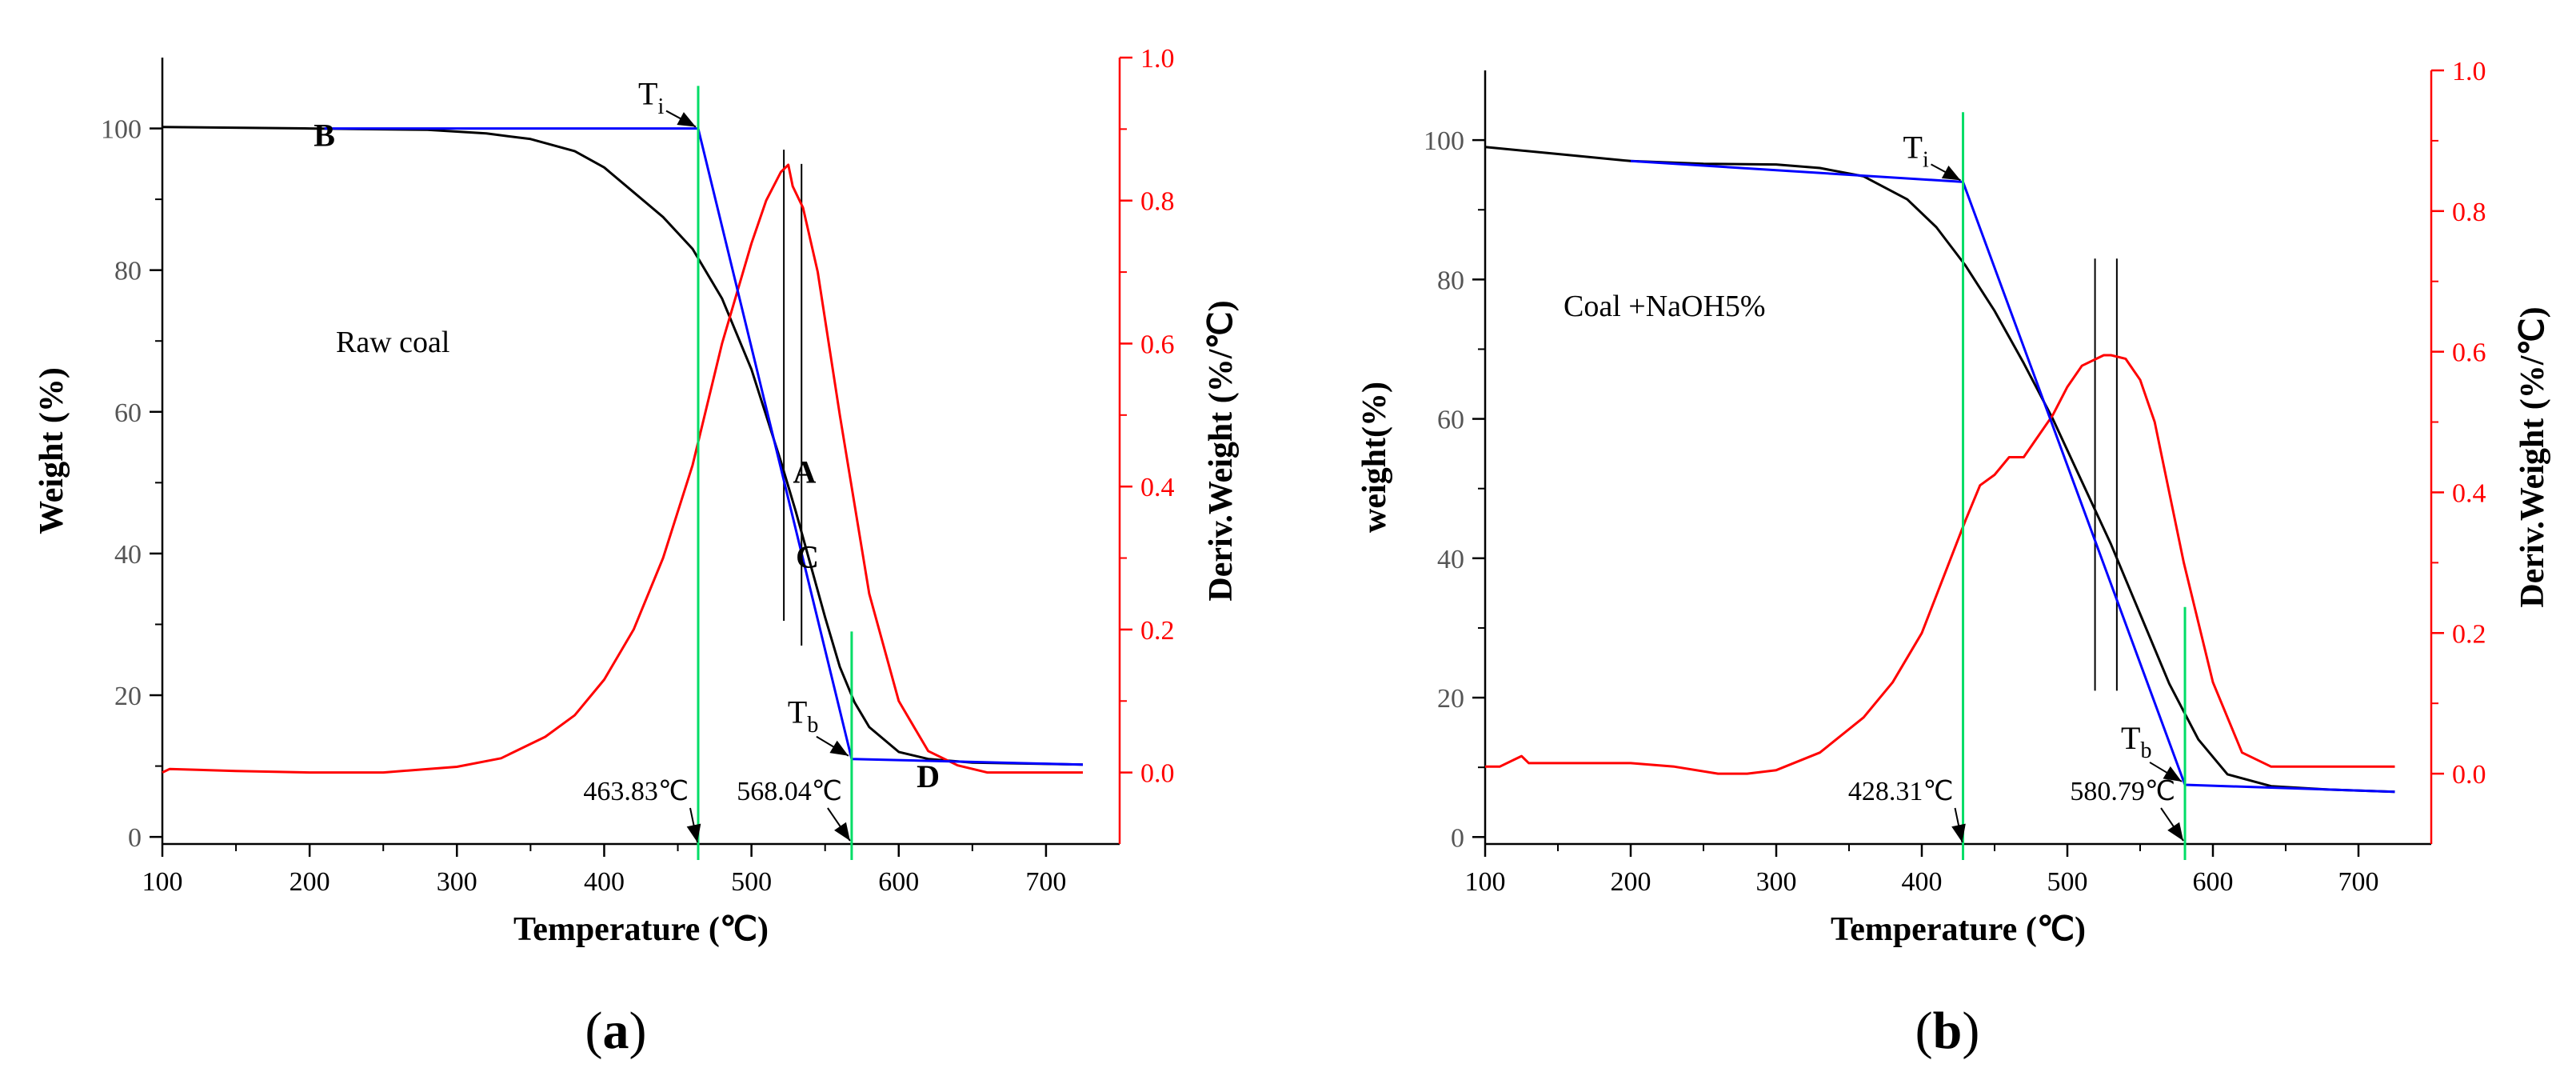  I want to click on dtg-curve, so click(1940, 564).